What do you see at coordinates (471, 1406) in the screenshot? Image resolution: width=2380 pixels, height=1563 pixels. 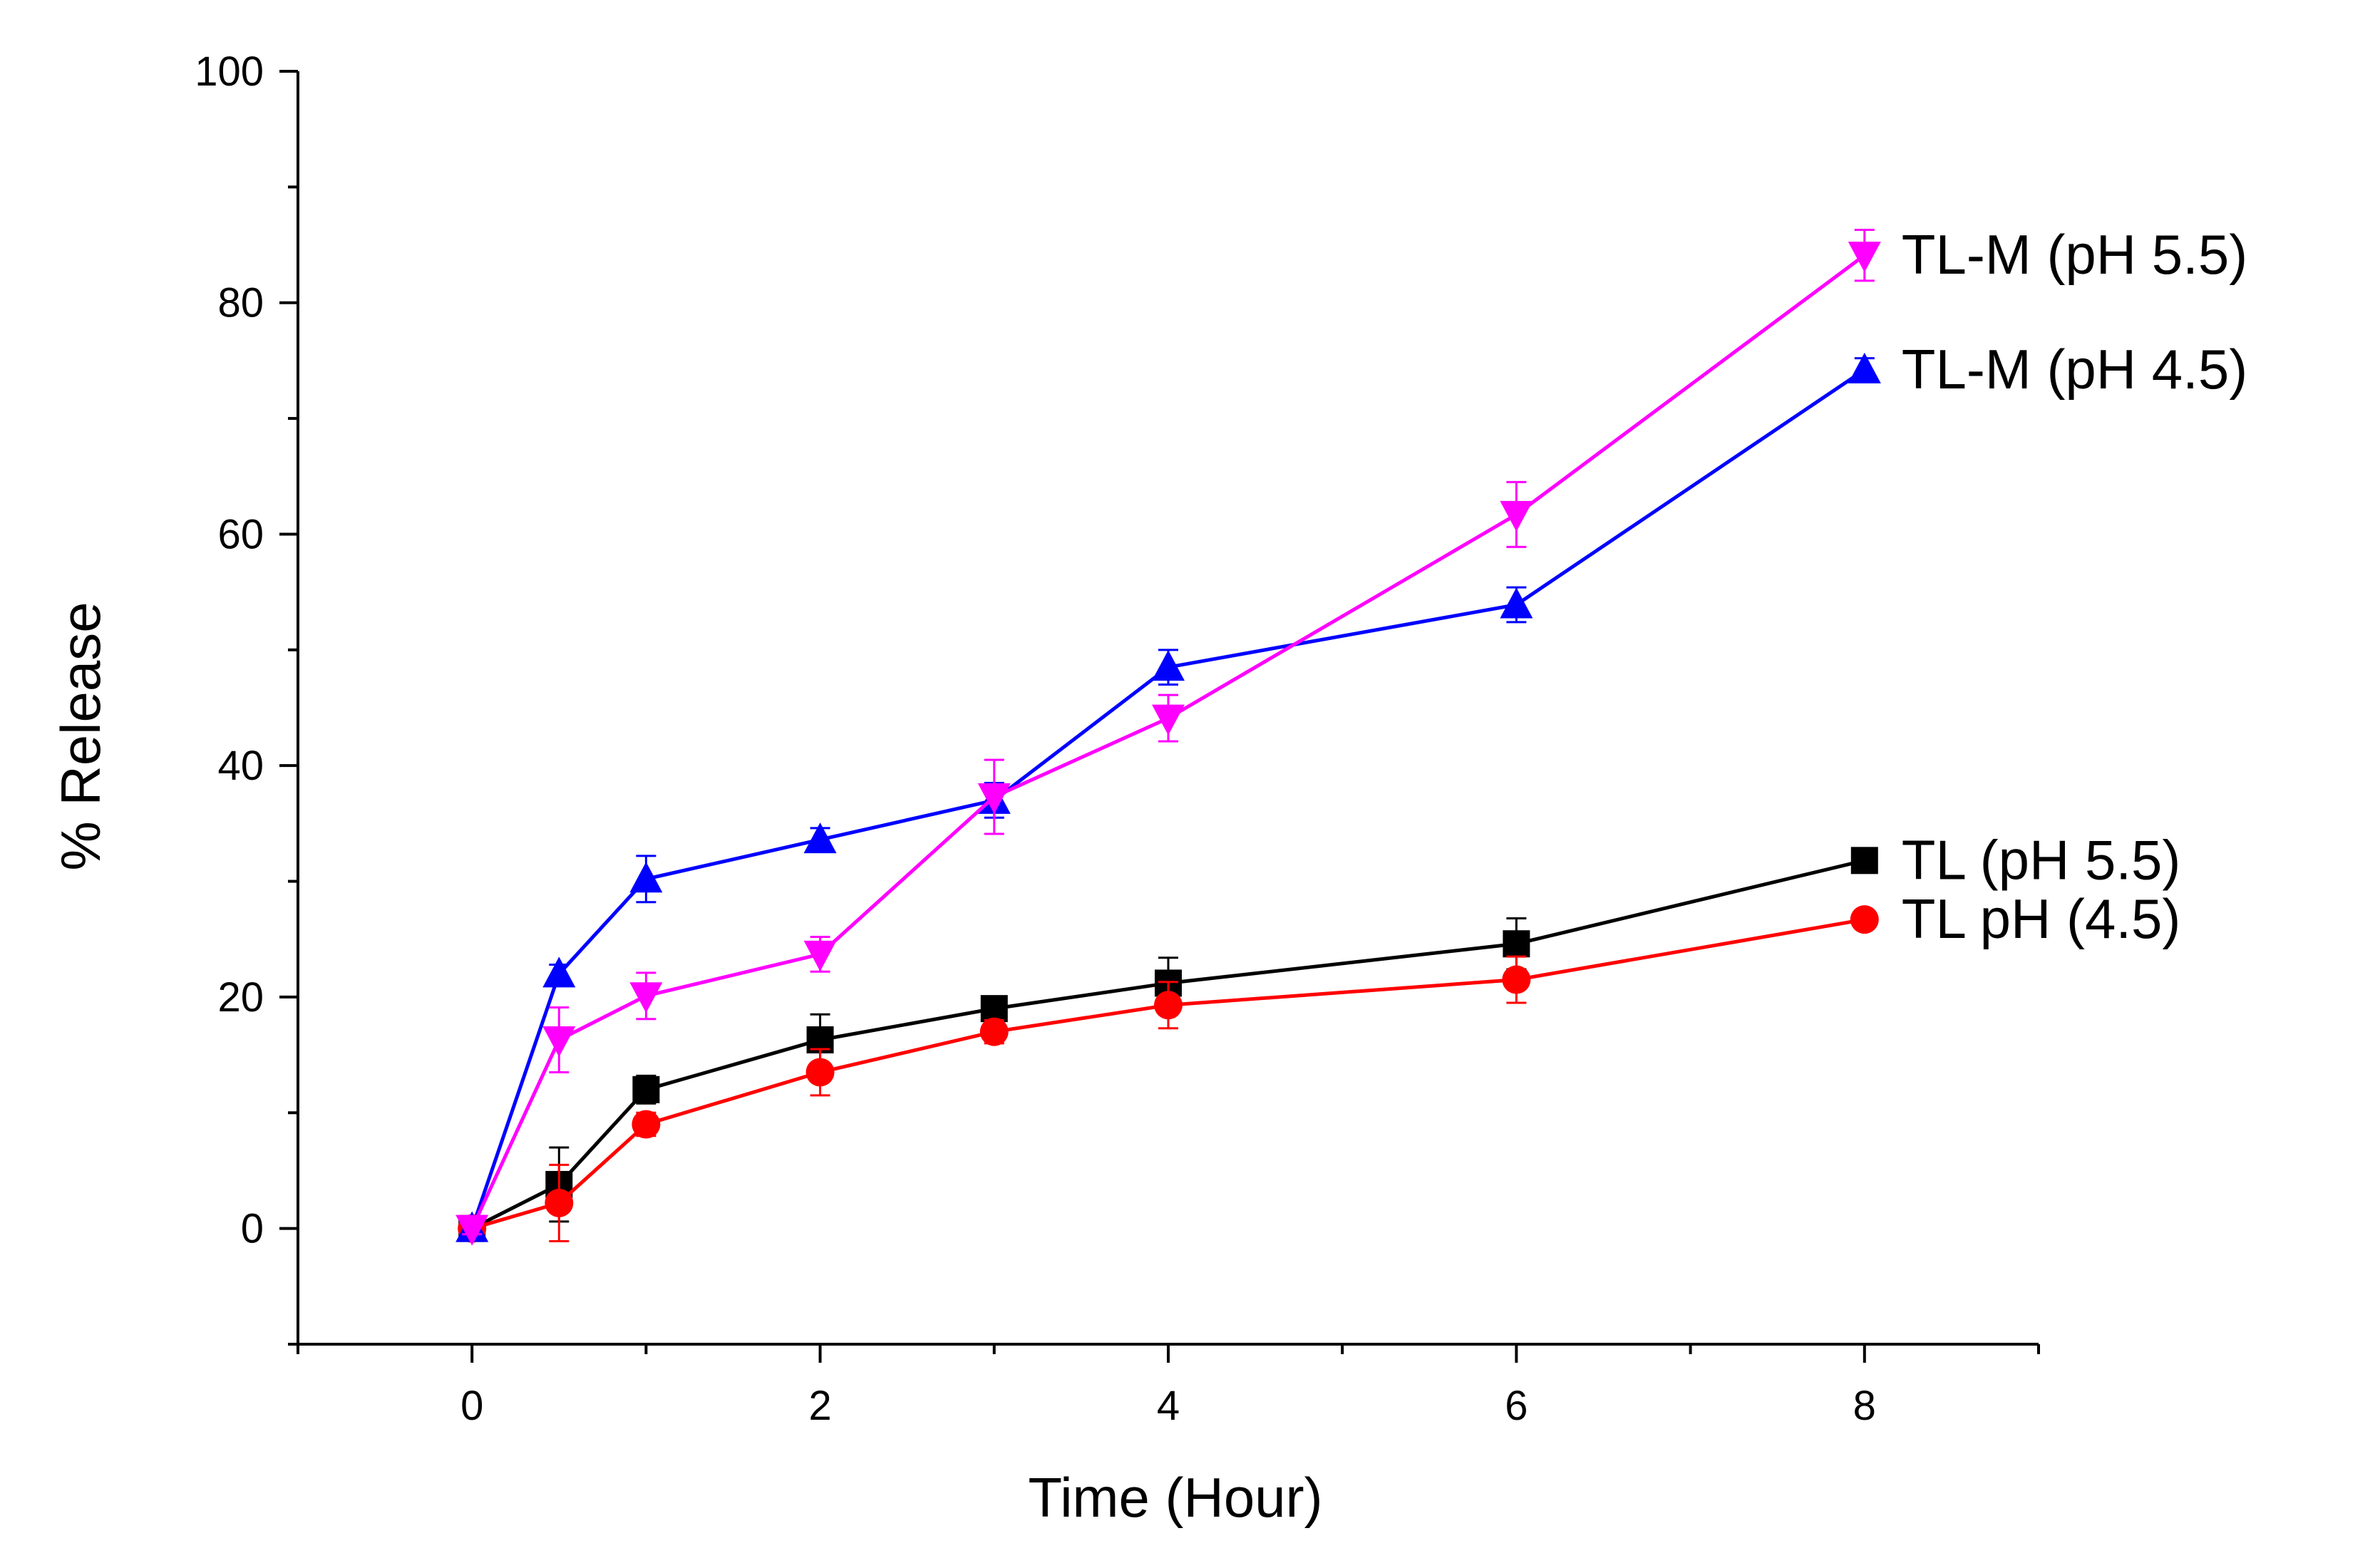 I see `x-tick-label: 0` at bounding box center [471, 1406].